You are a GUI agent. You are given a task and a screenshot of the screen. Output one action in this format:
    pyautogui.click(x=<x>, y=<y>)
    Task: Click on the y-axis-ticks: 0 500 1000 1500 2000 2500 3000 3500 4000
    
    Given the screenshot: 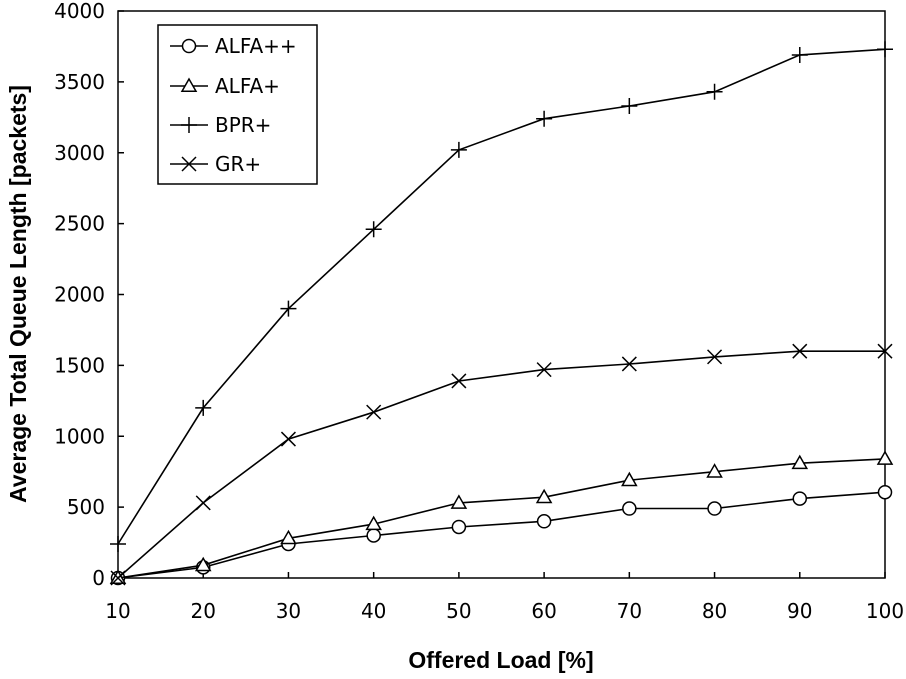 What is the action you would take?
    pyautogui.click(x=89, y=295)
    